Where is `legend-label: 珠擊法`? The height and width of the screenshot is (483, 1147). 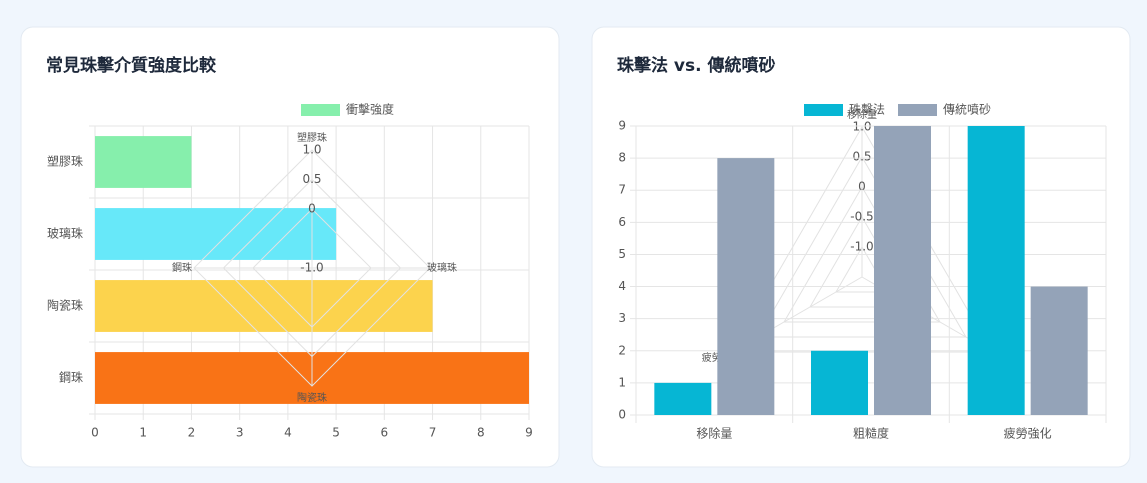
legend-label: 珠擊法 is located at coordinates (867, 109).